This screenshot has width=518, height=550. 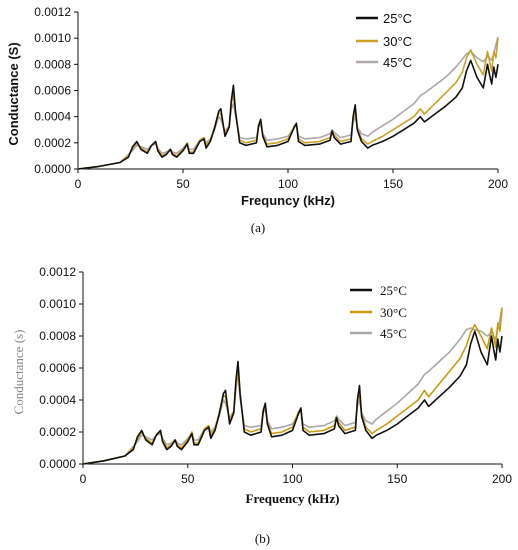 What do you see at coordinates (18, 372) in the screenshot?
I see `y-axis-title: Conductance (s)` at bounding box center [18, 372].